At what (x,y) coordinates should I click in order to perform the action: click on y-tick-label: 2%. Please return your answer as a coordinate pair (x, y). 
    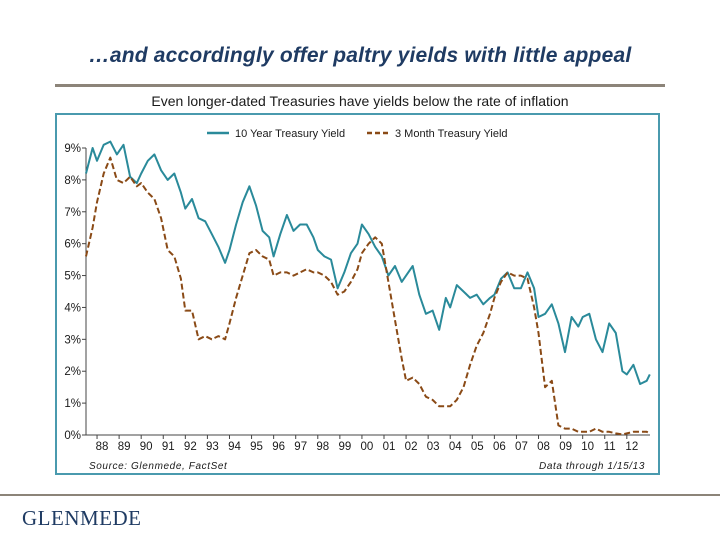
    Looking at the image, I should click on (72, 372).